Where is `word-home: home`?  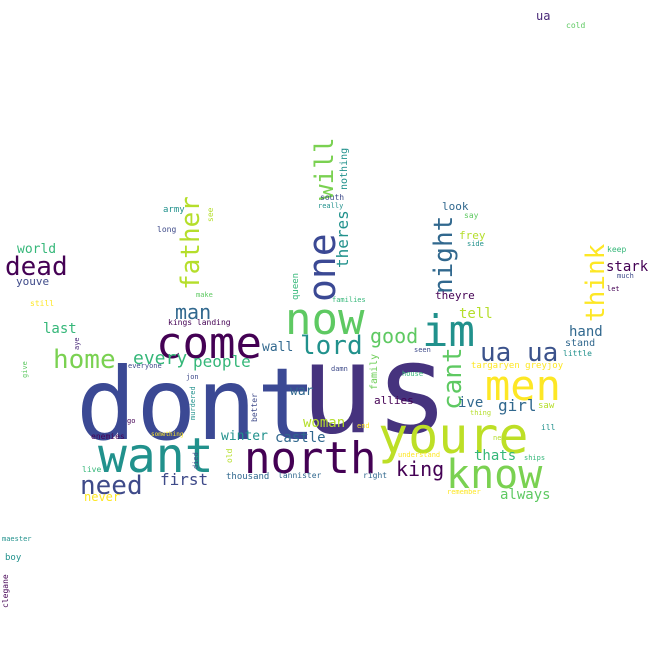 word-home: home is located at coordinates (84, 360).